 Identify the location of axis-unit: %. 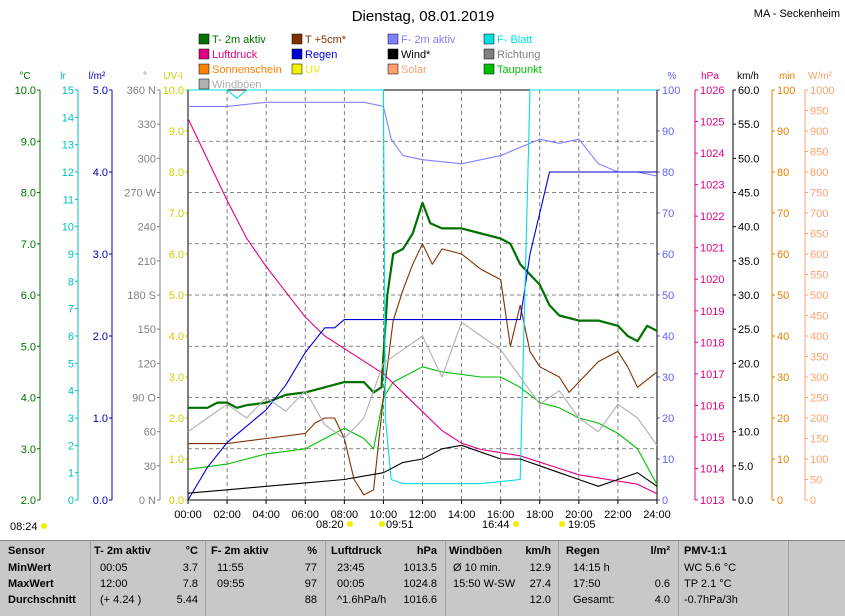
(672, 76).